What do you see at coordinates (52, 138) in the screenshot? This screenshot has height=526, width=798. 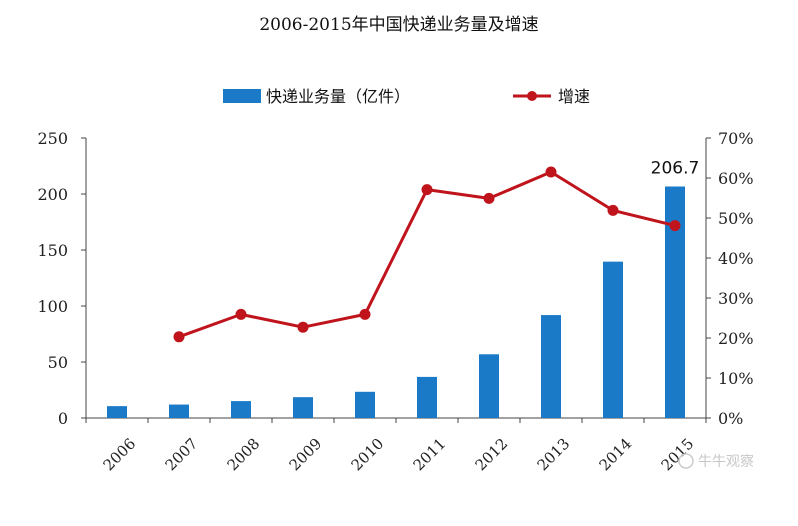 I see `left-tick-label: 250` at bounding box center [52, 138].